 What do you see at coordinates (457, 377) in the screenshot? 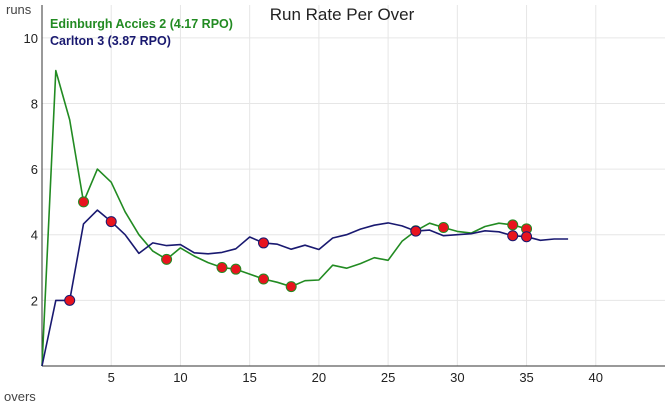
I see `x-tick-label-30: 30` at bounding box center [457, 377].